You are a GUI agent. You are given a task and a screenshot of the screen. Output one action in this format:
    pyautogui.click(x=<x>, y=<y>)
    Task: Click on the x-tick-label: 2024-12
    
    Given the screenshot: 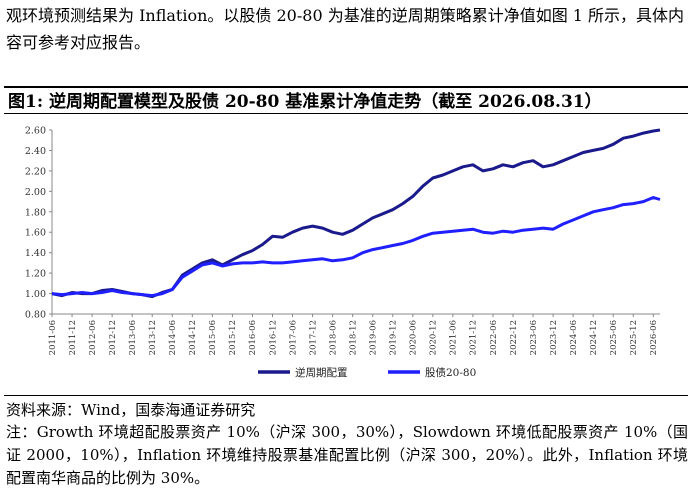 What is the action you would take?
    pyautogui.click(x=594, y=337)
    